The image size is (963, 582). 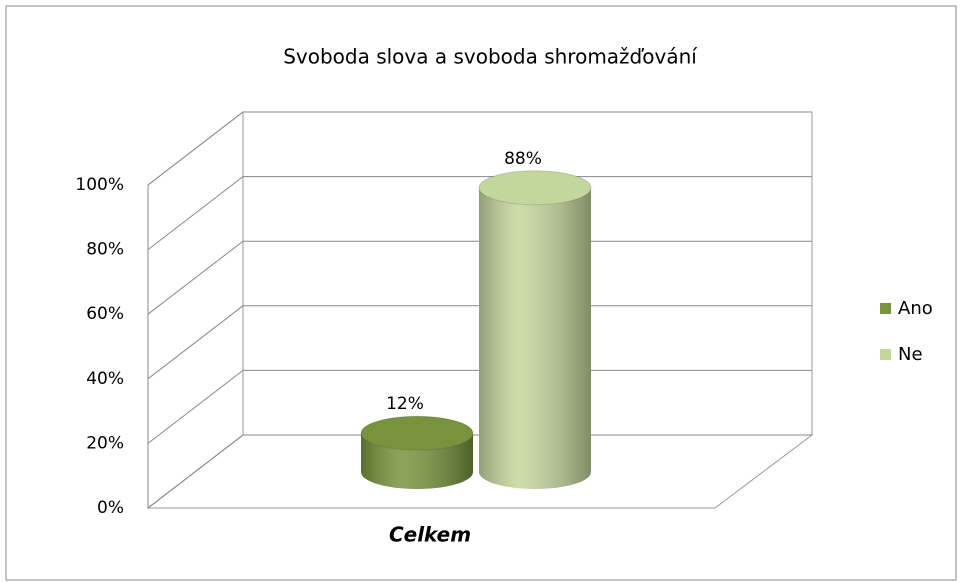 I want to click on data-label: 88%, so click(x=523, y=159).